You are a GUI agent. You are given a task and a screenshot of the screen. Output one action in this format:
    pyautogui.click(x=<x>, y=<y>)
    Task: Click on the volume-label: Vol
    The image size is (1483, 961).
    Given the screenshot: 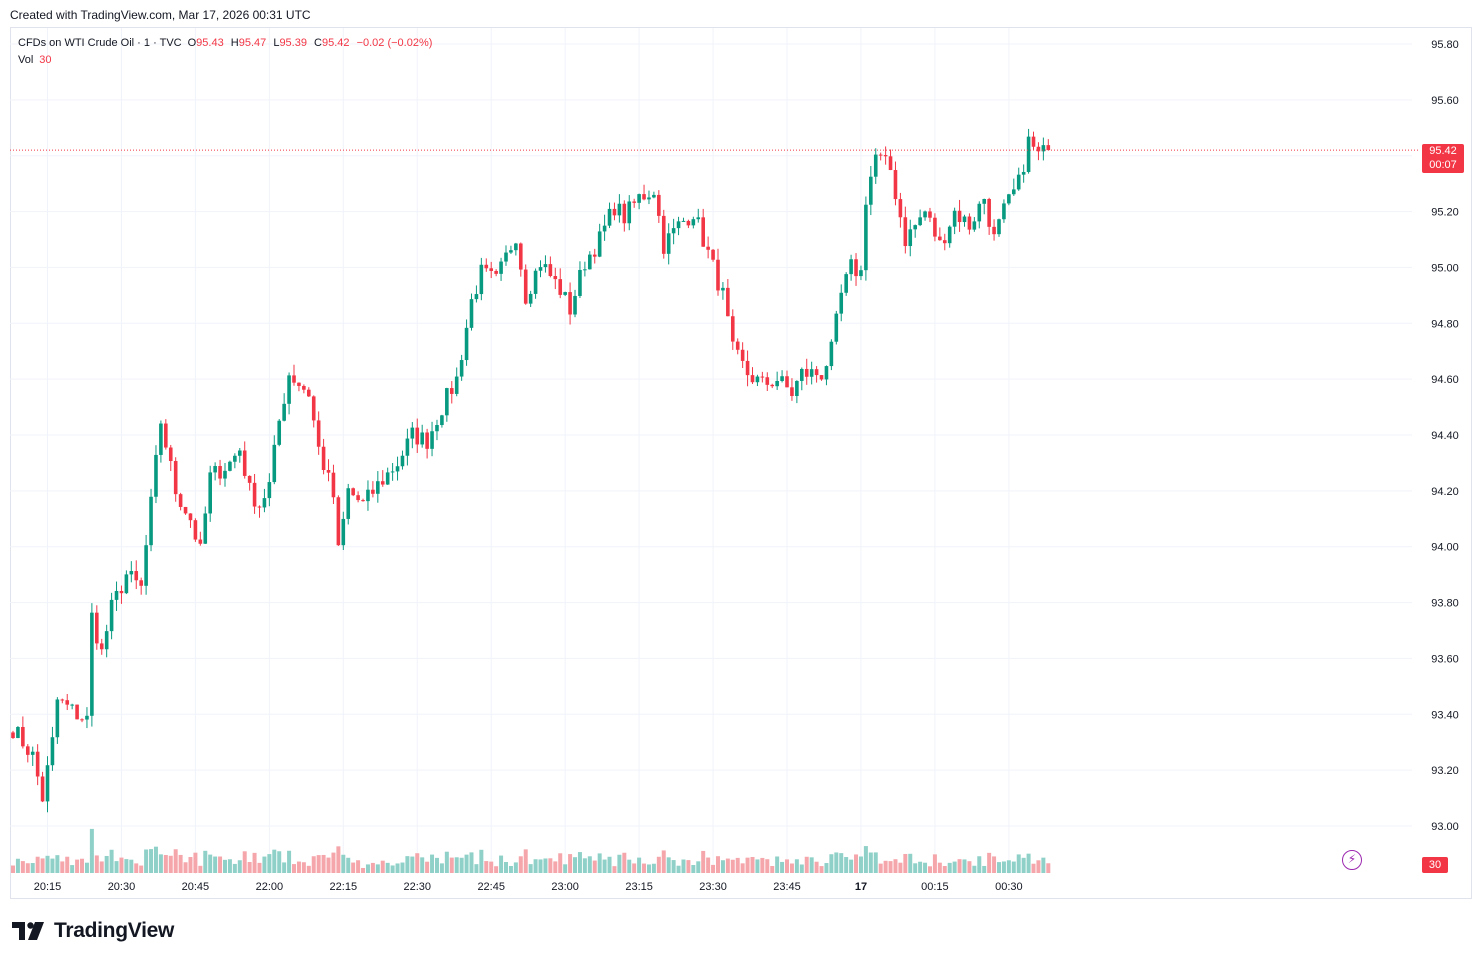 What is the action you would take?
    pyautogui.click(x=26, y=60)
    